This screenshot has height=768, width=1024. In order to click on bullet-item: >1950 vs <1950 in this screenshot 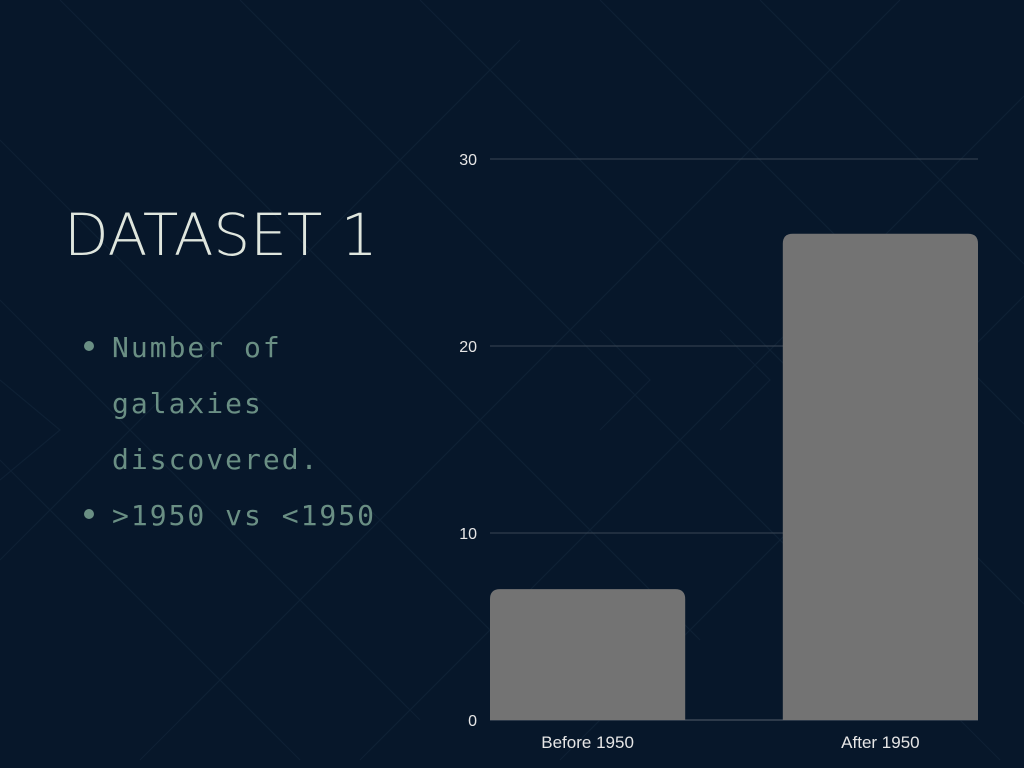, I will do `click(260, 516)`.